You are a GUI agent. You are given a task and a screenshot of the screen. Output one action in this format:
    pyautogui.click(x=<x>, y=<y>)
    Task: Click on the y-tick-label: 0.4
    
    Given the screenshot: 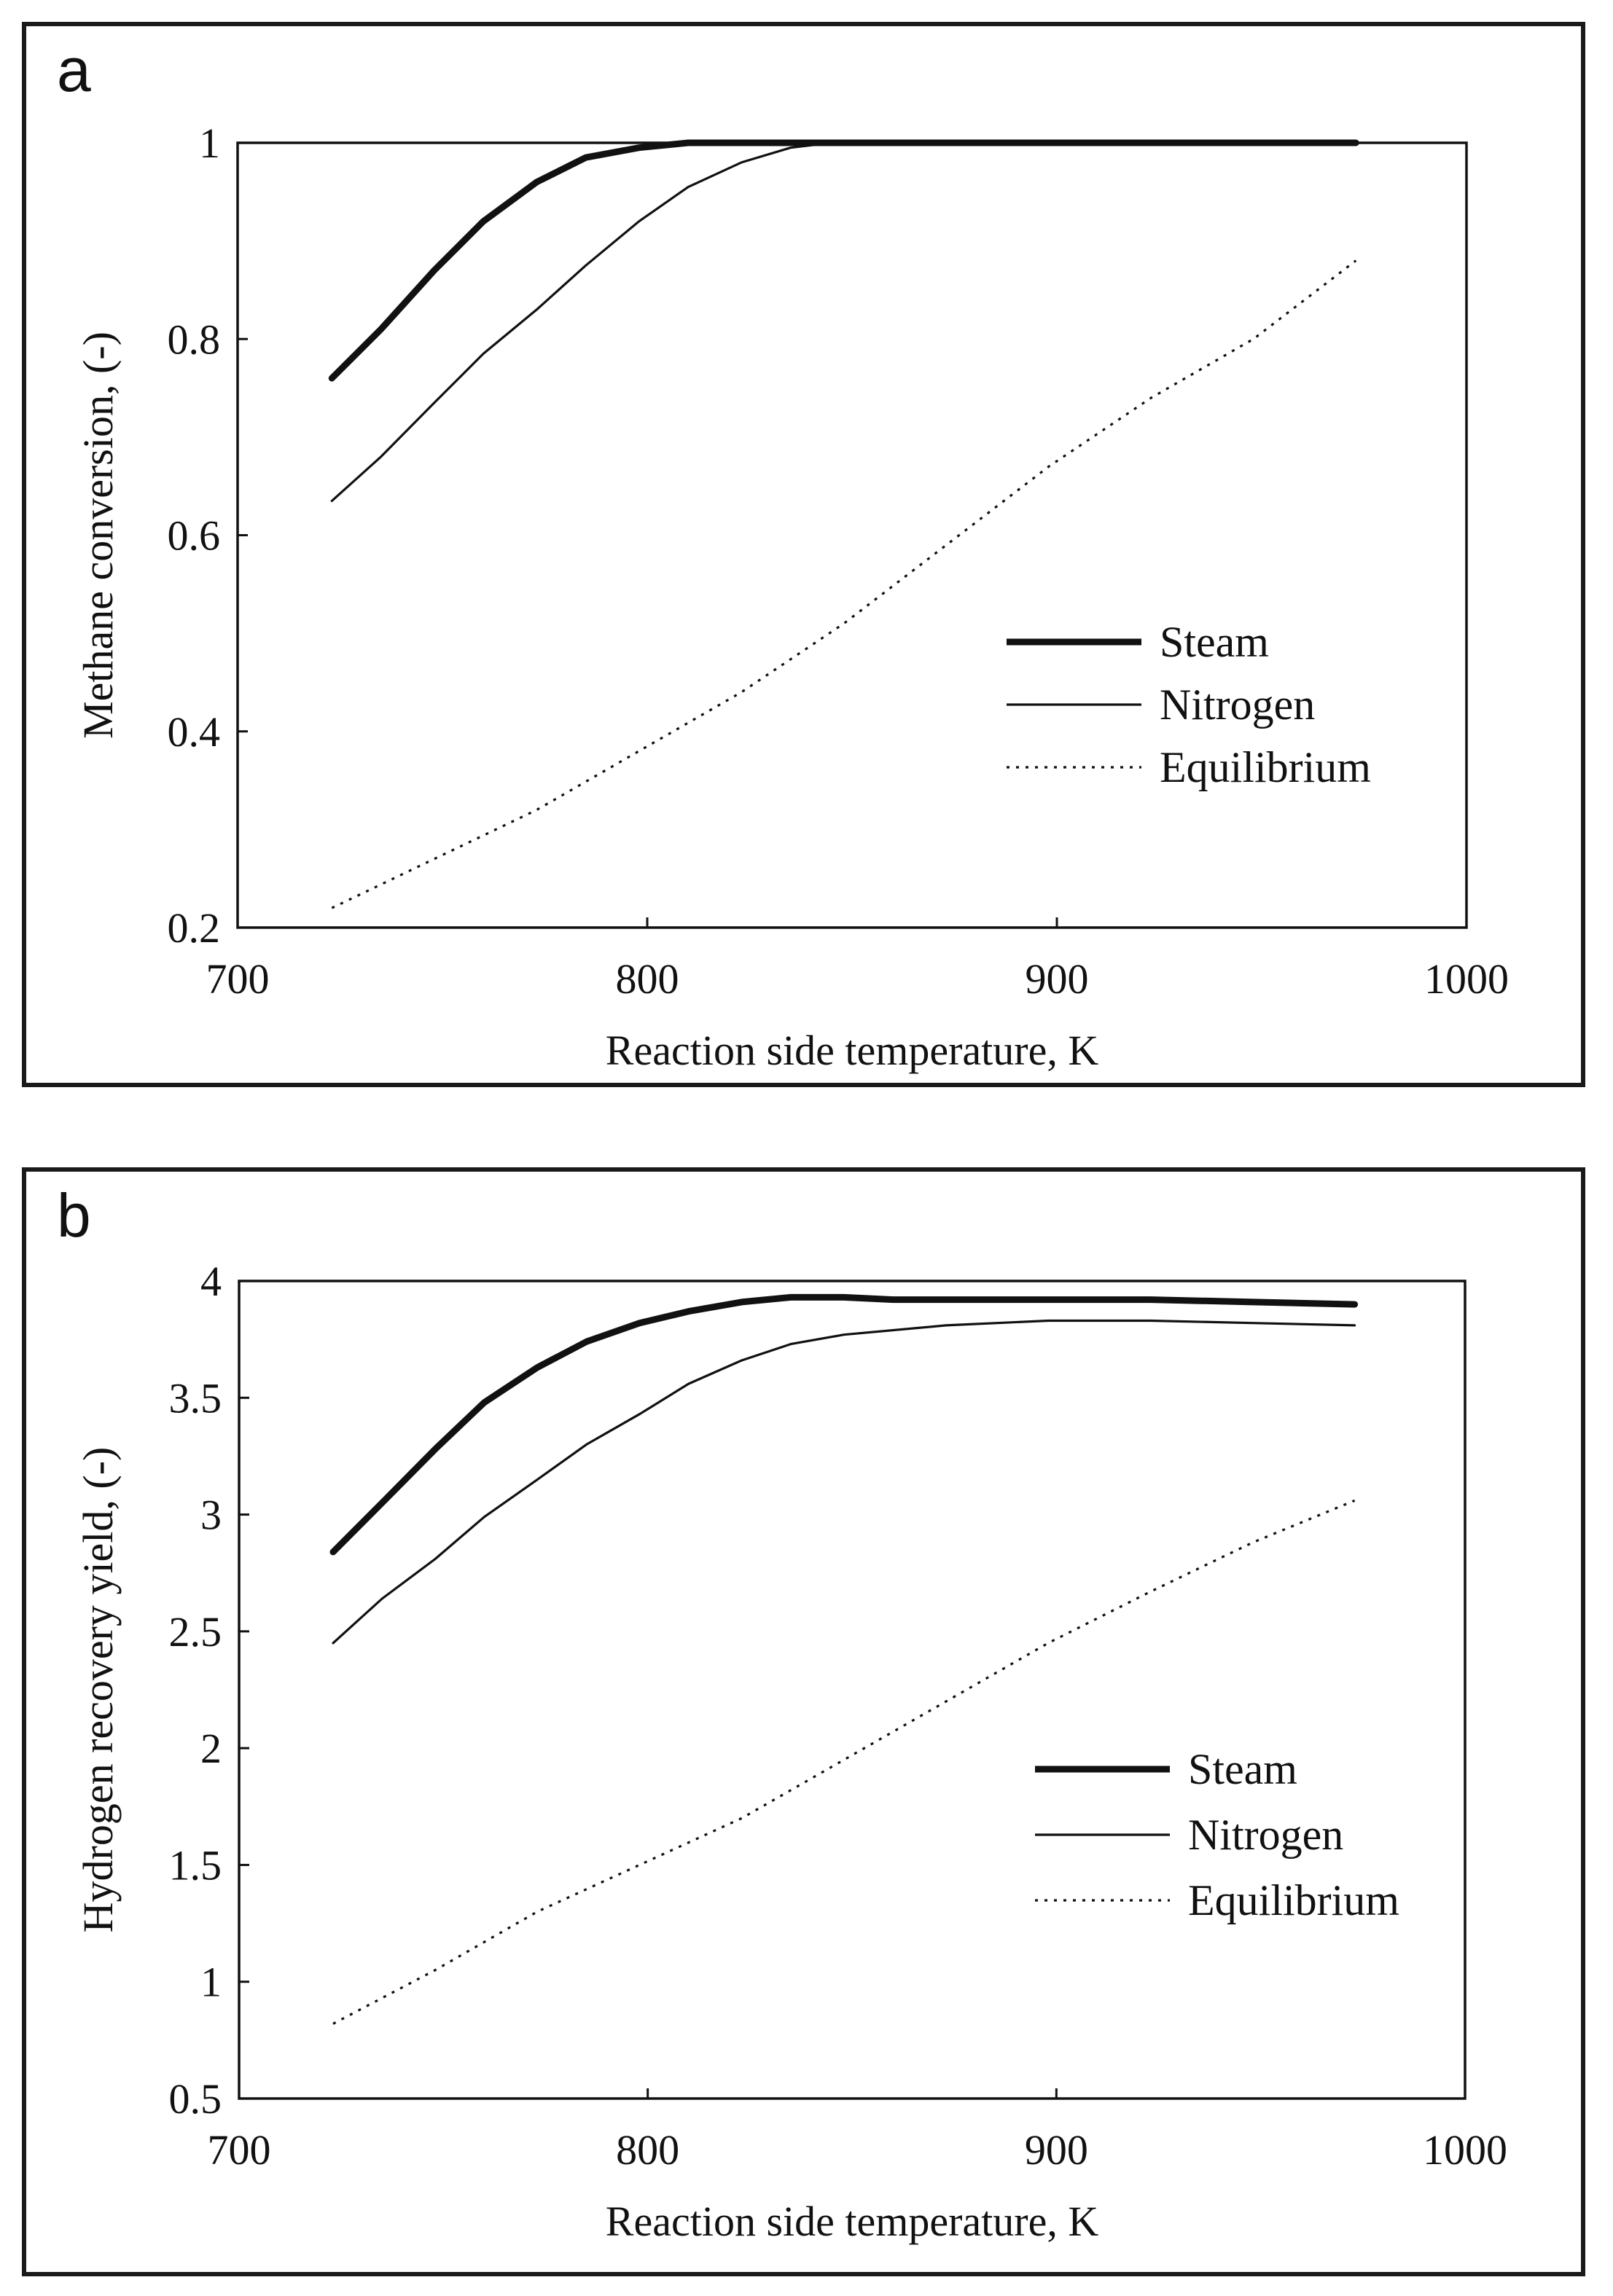 What is the action you would take?
    pyautogui.click(x=194, y=732)
    